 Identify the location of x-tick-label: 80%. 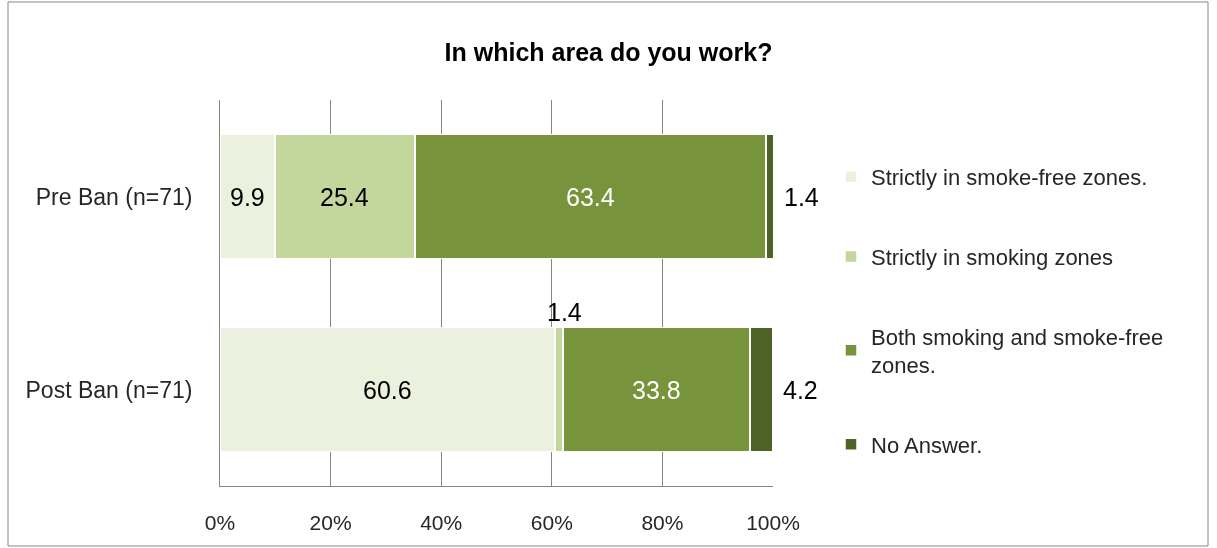
(662, 523).